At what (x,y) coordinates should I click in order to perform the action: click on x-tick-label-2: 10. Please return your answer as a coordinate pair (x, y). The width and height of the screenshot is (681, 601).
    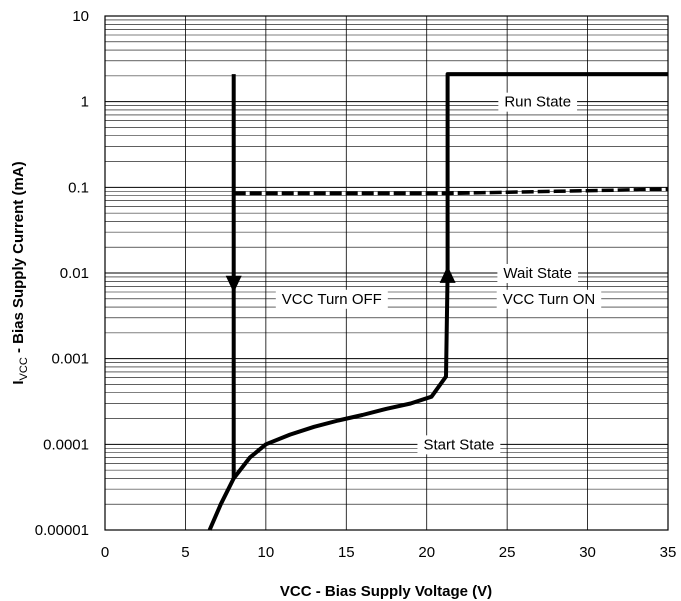
    Looking at the image, I should click on (266, 552).